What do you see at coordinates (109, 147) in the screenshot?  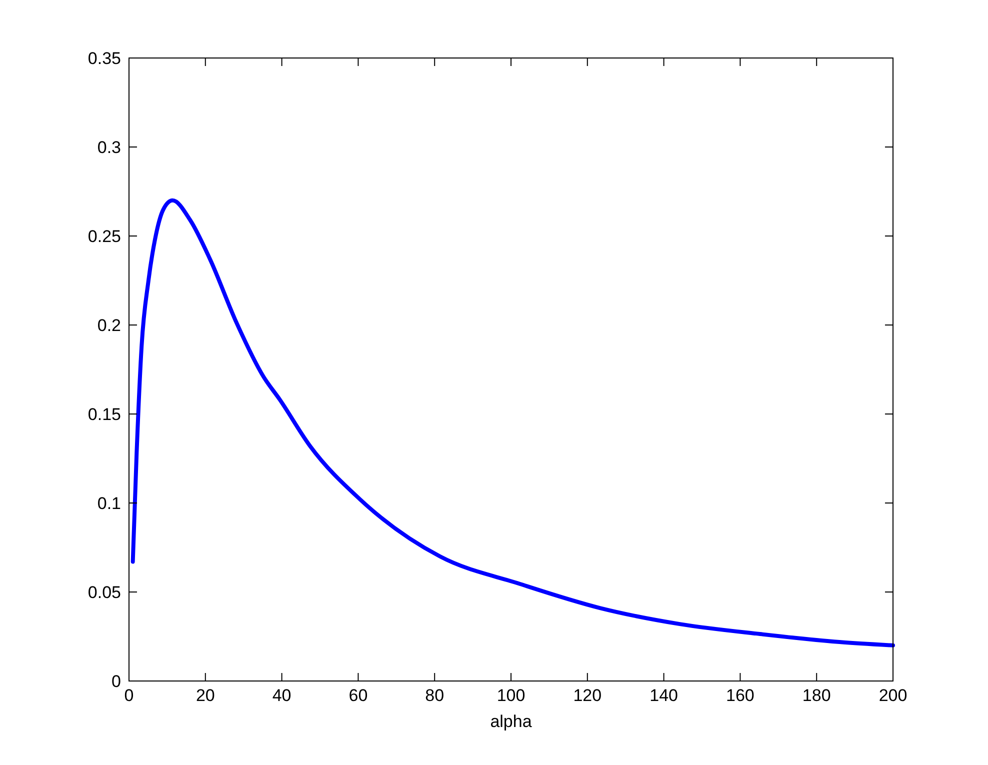 I see `y-tick-label: 0.3` at bounding box center [109, 147].